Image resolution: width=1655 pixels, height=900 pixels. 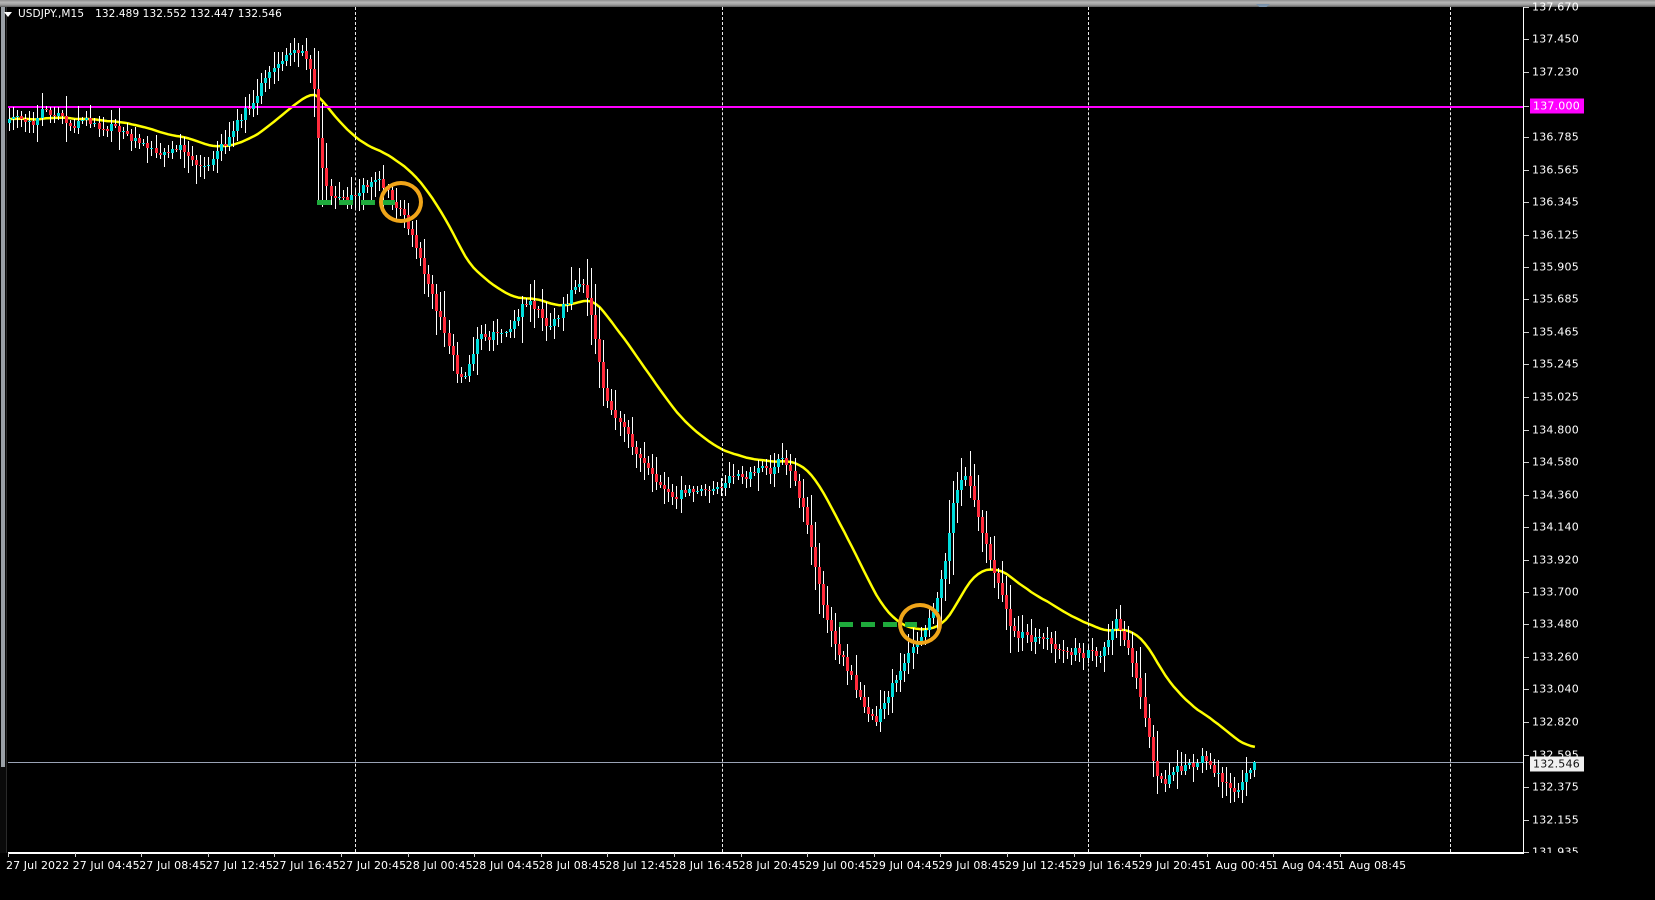 I want to click on time-label: 29 Jul 00:45, so click(x=839, y=865).